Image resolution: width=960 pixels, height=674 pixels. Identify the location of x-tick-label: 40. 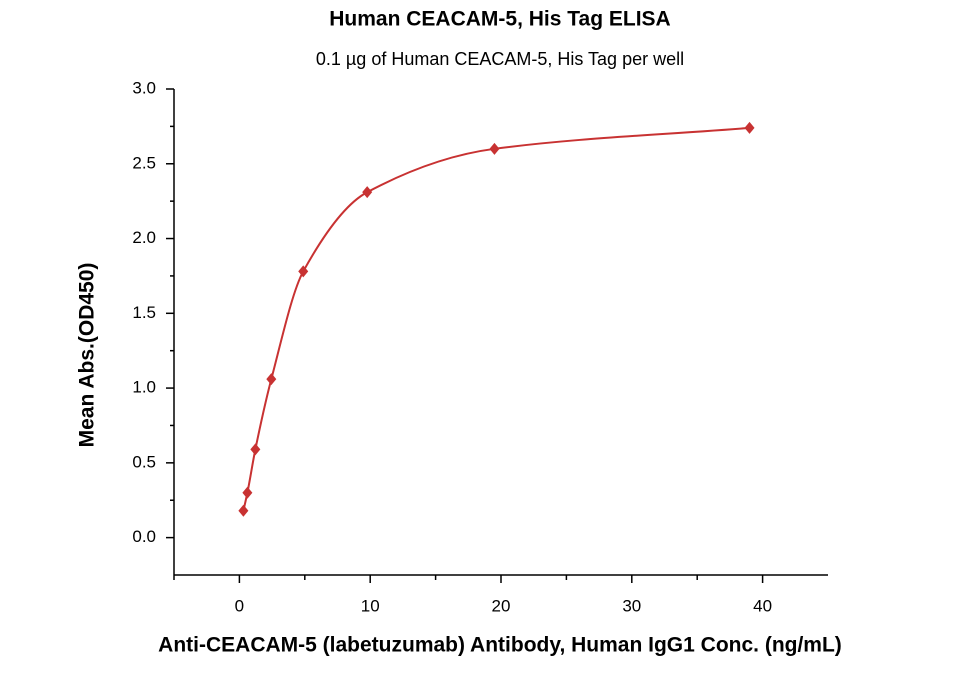
(762, 605).